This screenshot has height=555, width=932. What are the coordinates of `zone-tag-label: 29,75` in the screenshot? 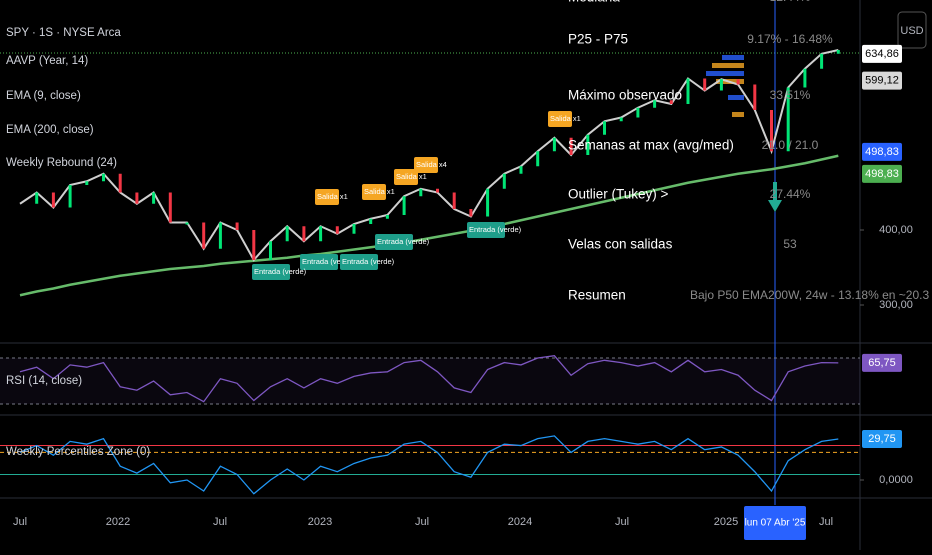 It's located at (882, 439).